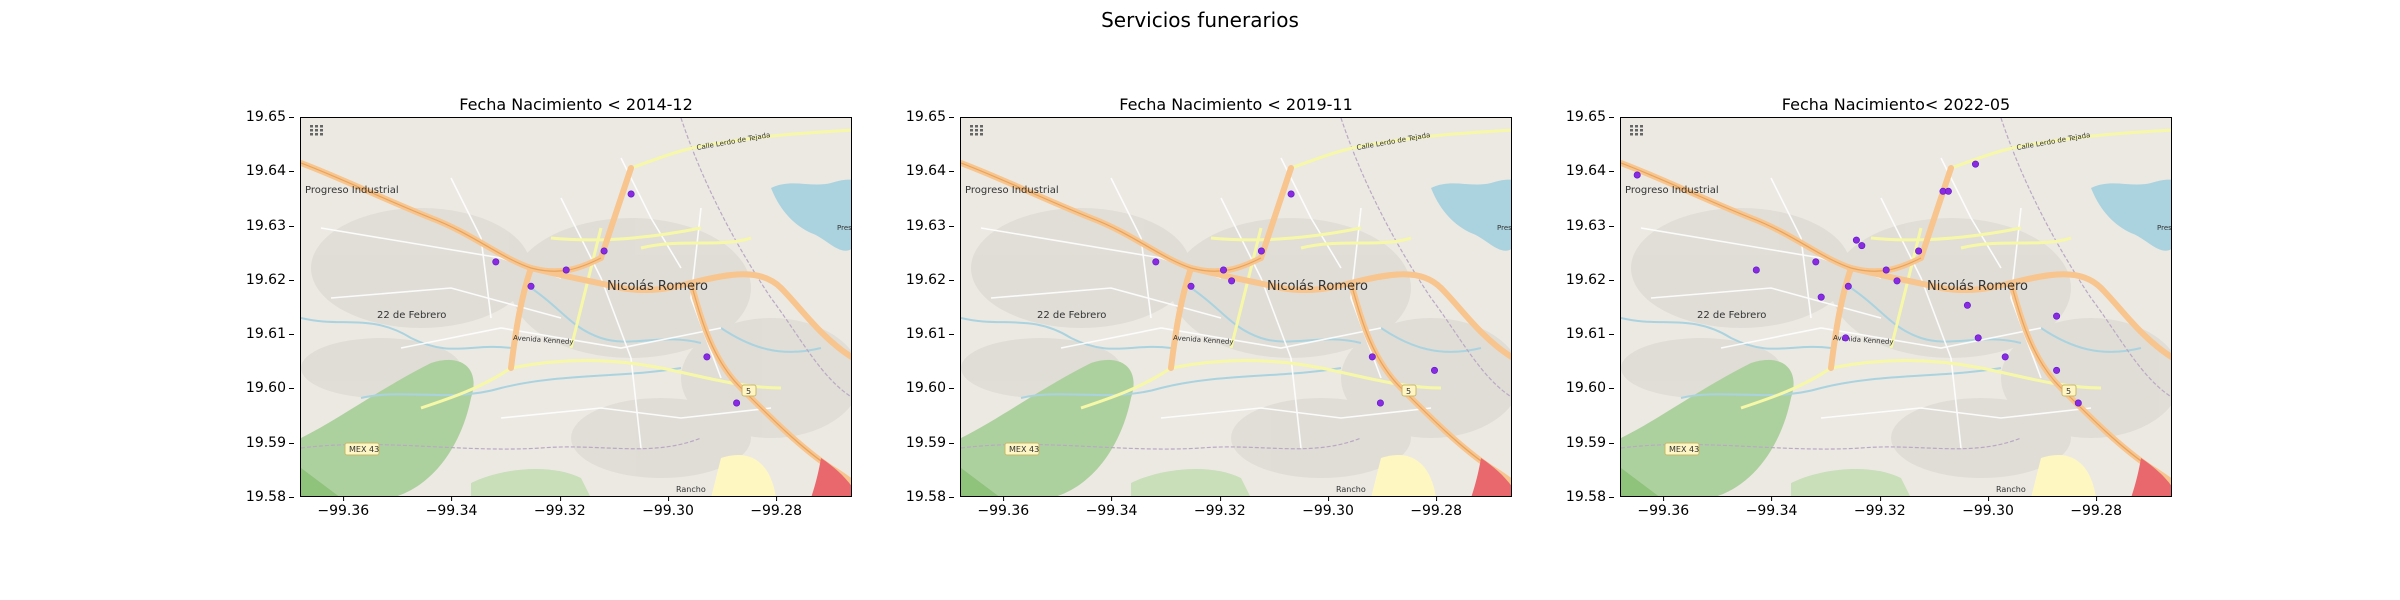 The image size is (2400, 600). What do you see at coordinates (1896, 104) in the screenshot?
I see `panel-title: Fecha Nacimiento< 2022-05` at bounding box center [1896, 104].